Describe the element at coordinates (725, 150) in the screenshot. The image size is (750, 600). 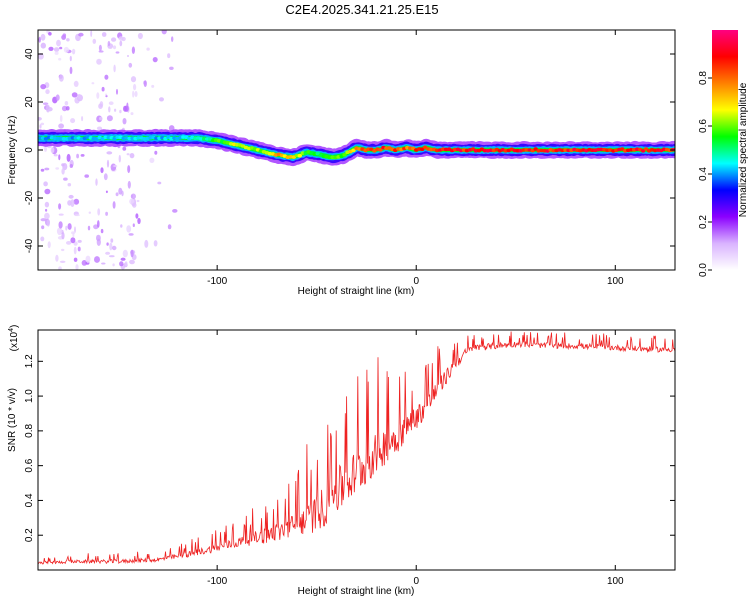
I see `colorbar-gradient` at that location.